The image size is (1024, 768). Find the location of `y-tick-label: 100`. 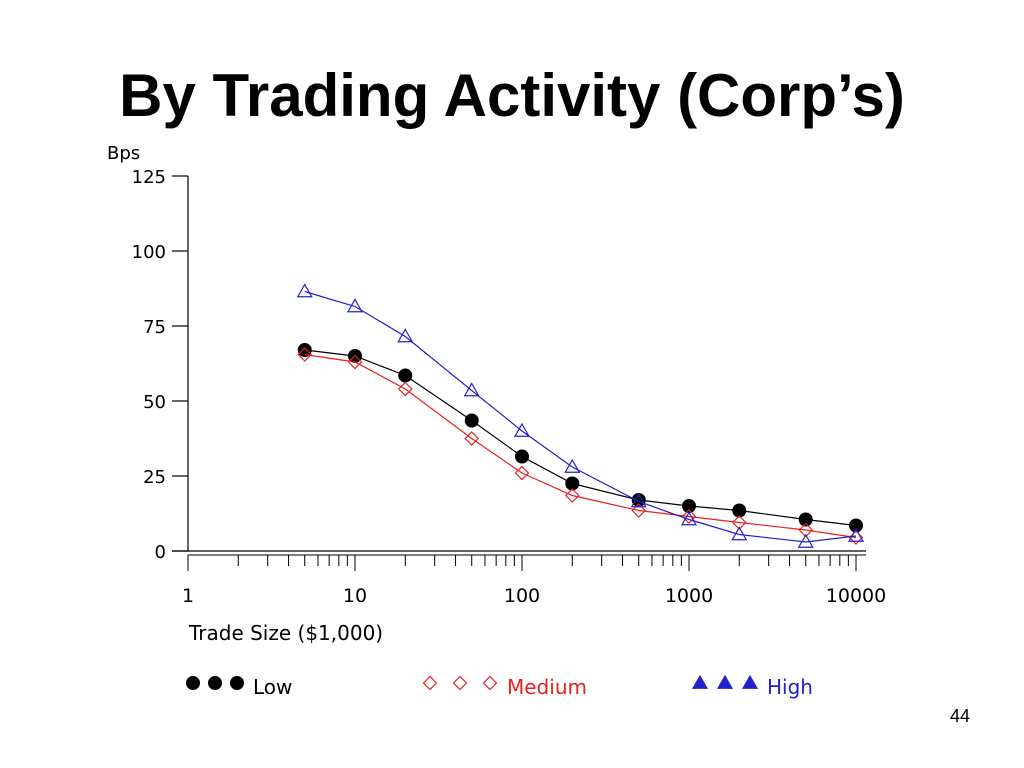

y-tick-label: 100 is located at coordinates (149, 252).